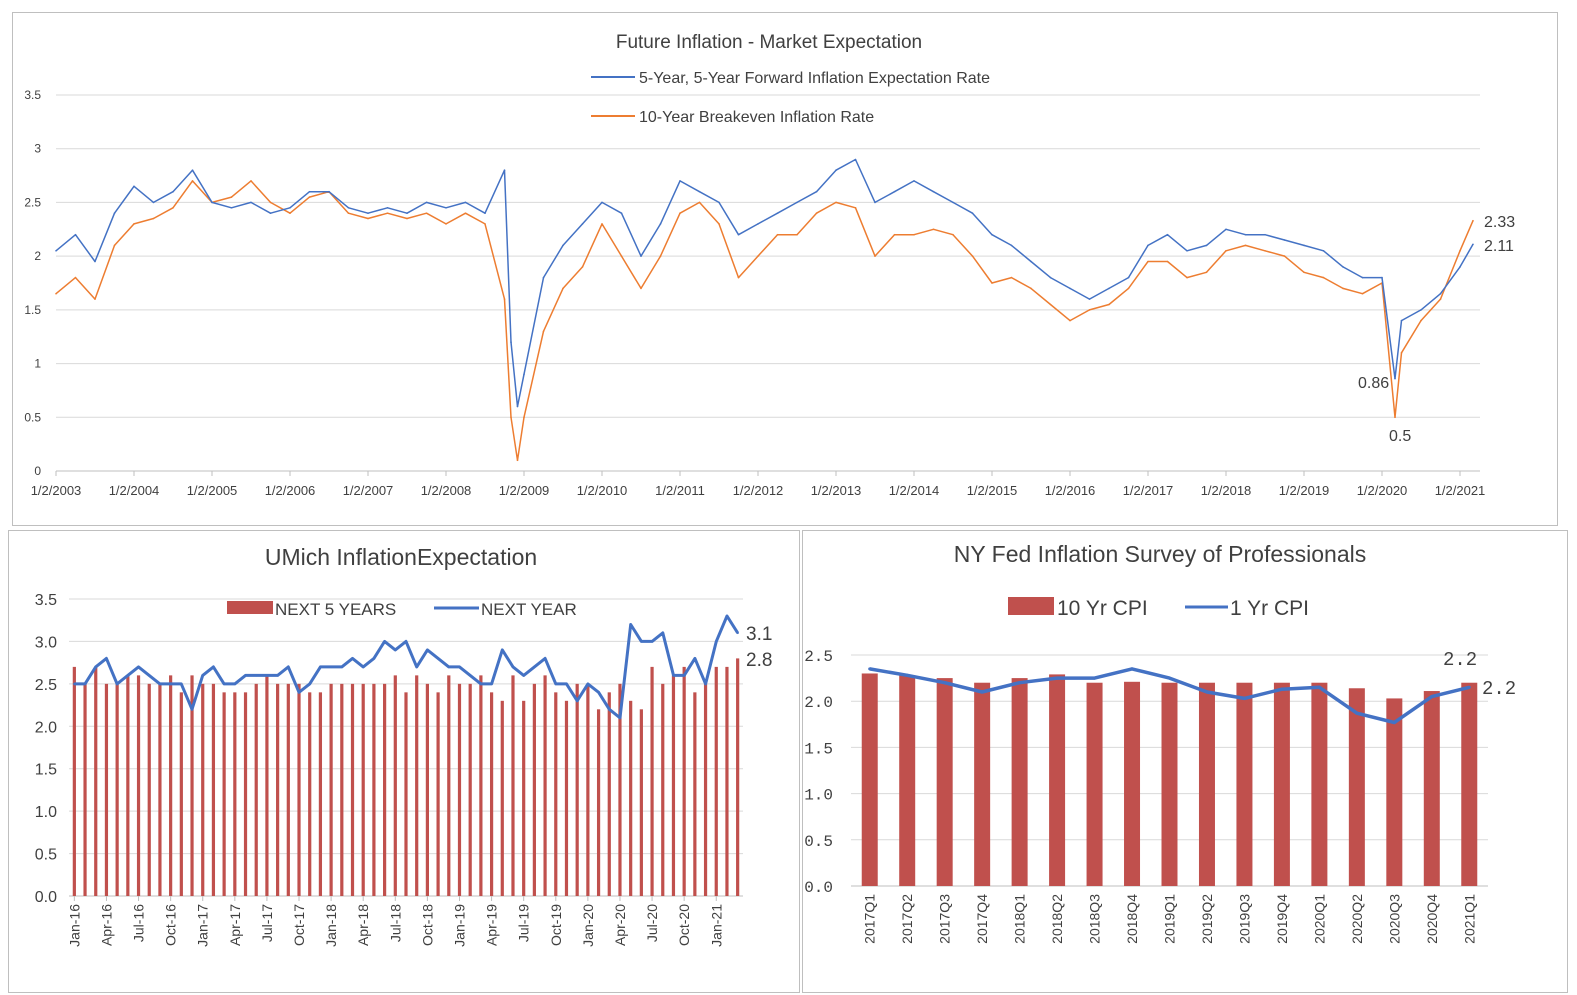 This screenshot has width=1577, height=995. What do you see at coordinates (212, 490) in the screenshot?
I see `x-tick-label: 1/2/2005` at bounding box center [212, 490].